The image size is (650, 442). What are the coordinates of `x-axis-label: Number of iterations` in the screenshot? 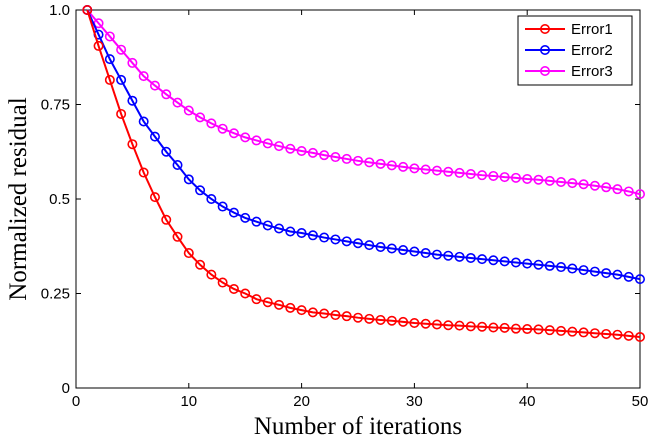 It's located at (358, 426).